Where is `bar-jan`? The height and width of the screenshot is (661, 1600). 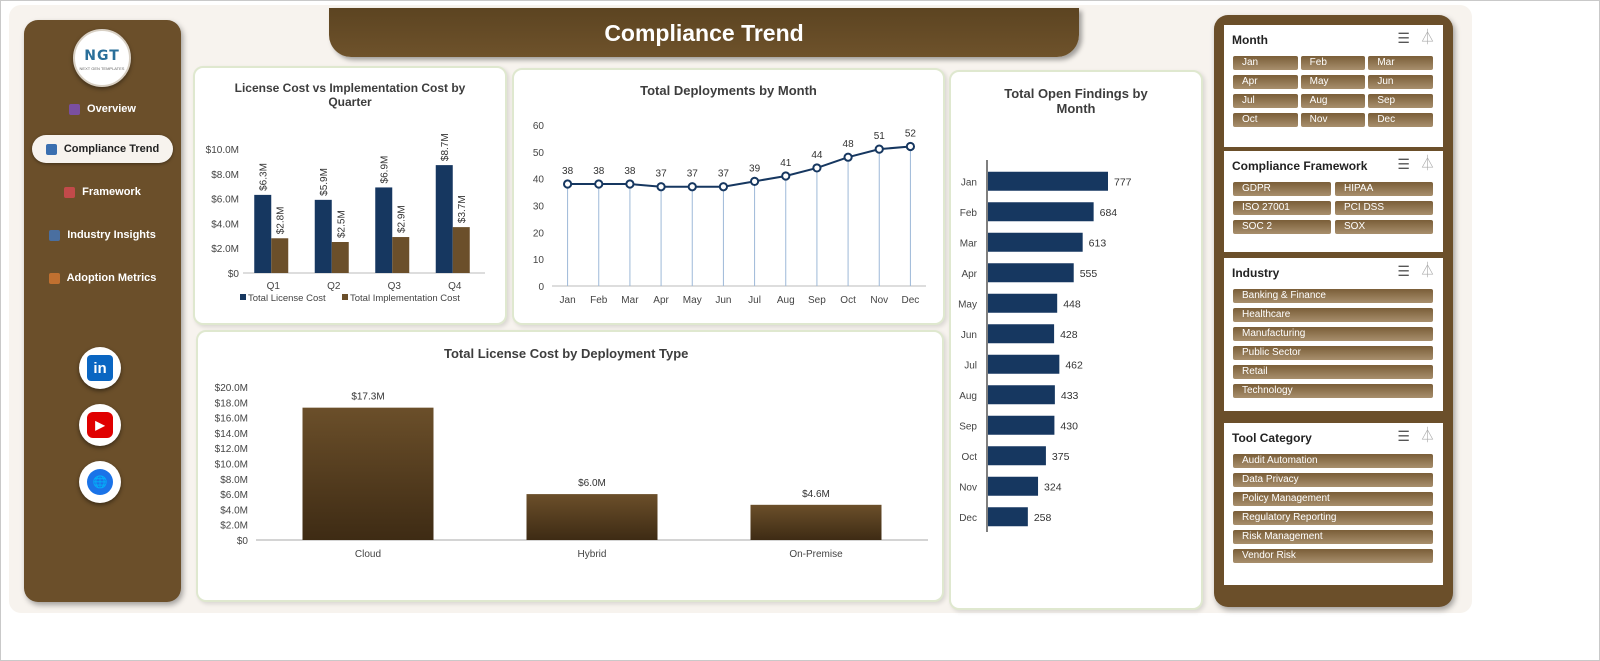 bar-jan is located at coordinates (1048, 181).